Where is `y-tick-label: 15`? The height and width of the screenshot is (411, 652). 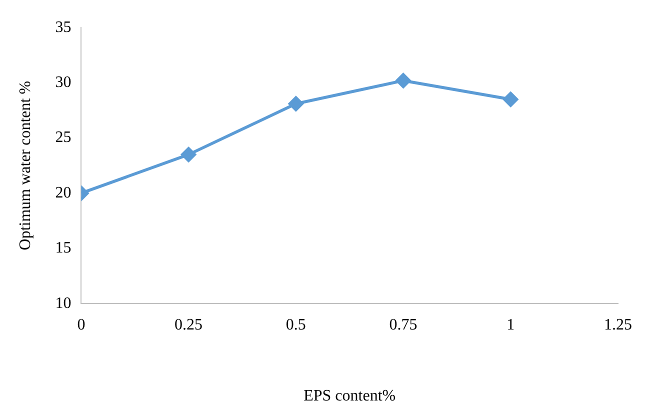
y-tick-label: 15 is located at coordinates (63, 248).